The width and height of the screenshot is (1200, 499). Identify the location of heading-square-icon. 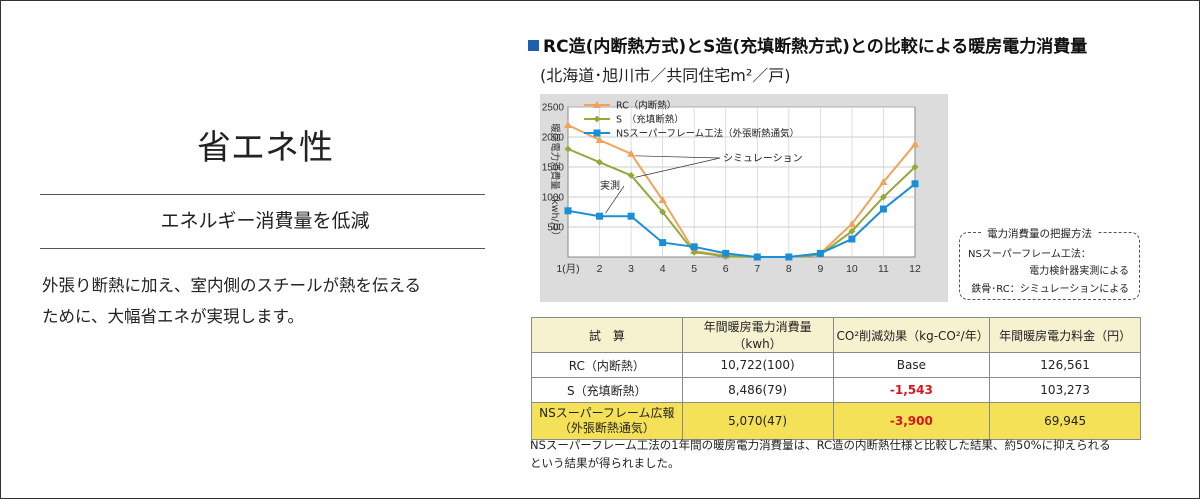
(533, 45).